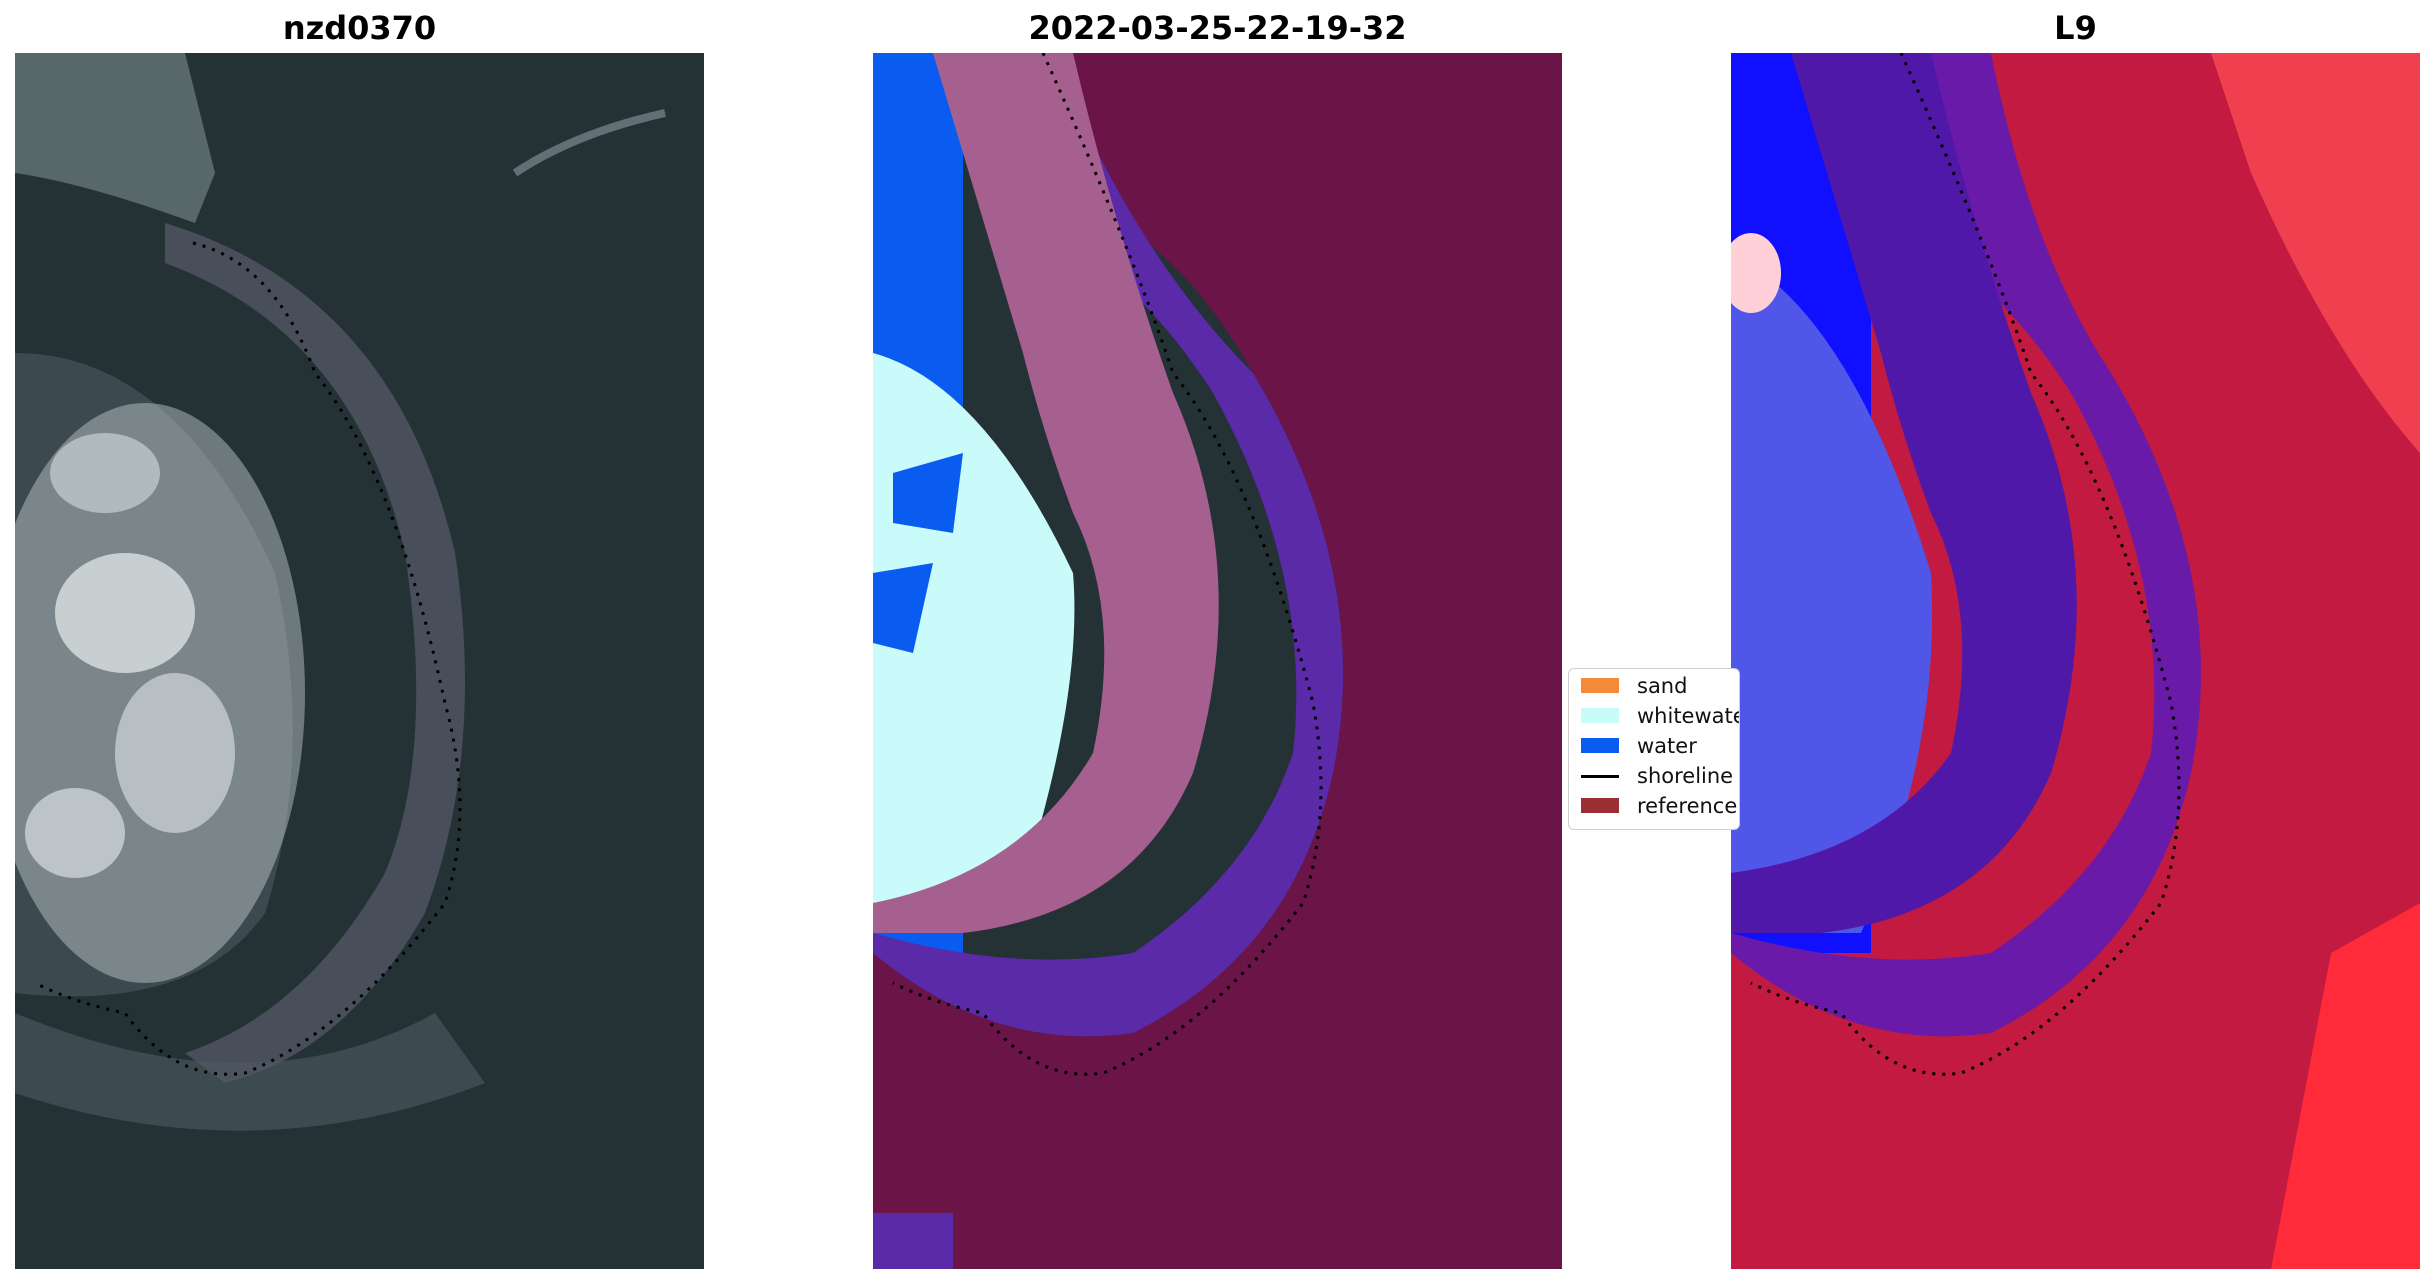 Image resolution: width=2432 pixels, height=1283 pixels. Describe the element at coordinates (1667, 746) in the screenshot. I see `legend-label-water: water` at that location.